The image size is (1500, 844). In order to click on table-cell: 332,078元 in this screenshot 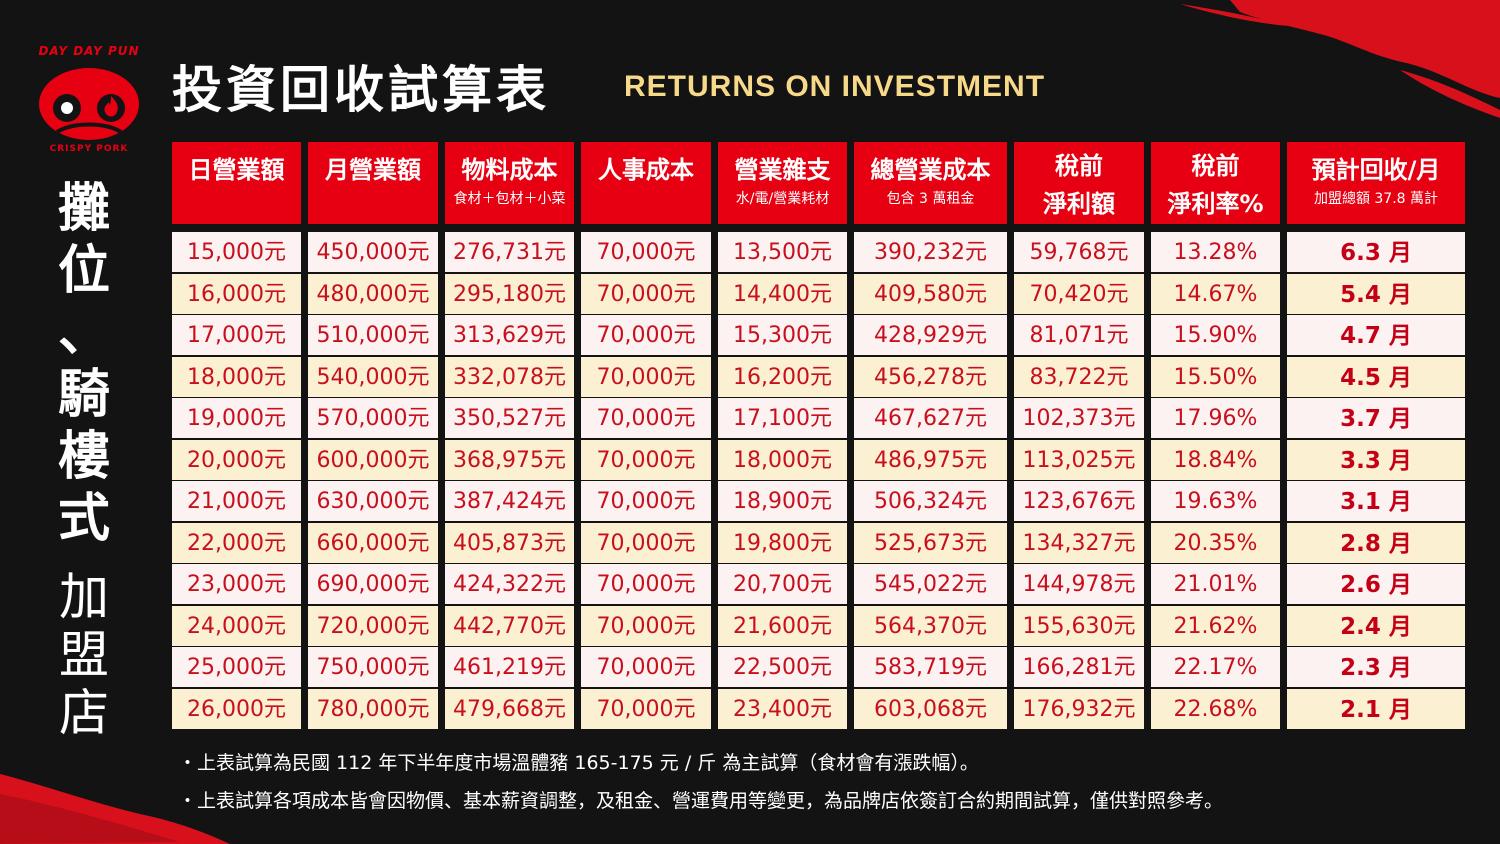, I will do `click(509, 376)`.